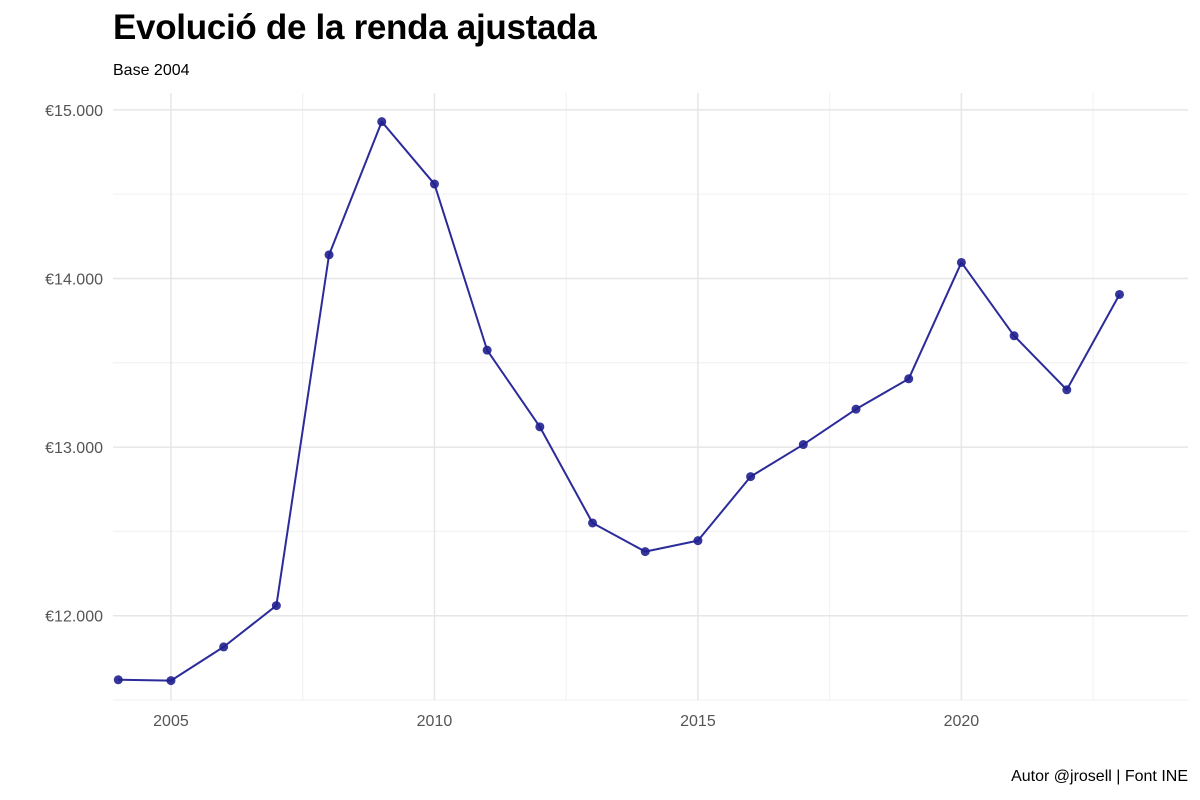 The width and height of the screenshot is (1200, 800). What do you see at coordinates (151, 70) in the screenshot?
I see `chart-subtitle: Base 2004` at bounding box center [151, 70].